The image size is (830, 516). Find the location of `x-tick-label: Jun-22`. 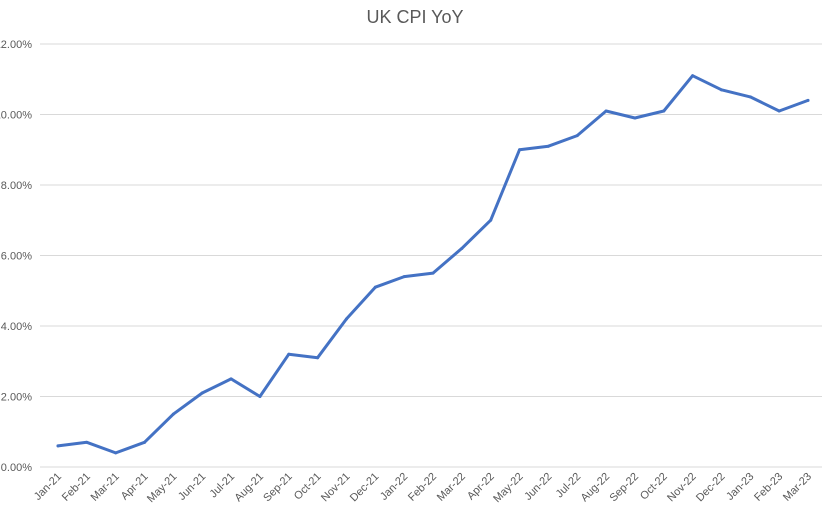

x-tick-label: Jun-22 is located at coordinates (538, 487).